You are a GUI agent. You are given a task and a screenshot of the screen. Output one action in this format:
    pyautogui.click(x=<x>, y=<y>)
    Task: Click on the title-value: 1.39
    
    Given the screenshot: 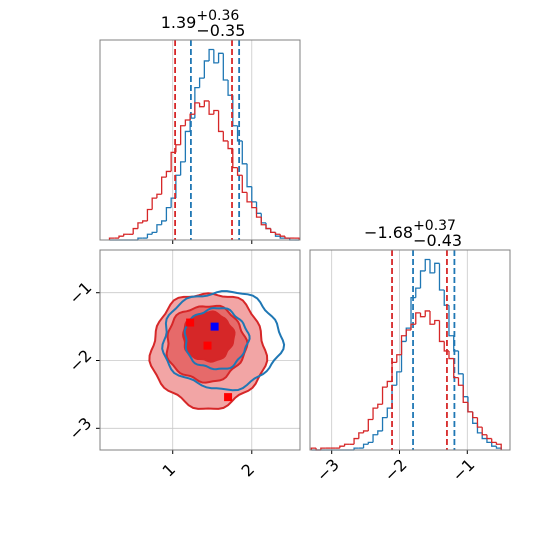 What is the action you would take?
    pyautogui.click(x=179, y=22)
    